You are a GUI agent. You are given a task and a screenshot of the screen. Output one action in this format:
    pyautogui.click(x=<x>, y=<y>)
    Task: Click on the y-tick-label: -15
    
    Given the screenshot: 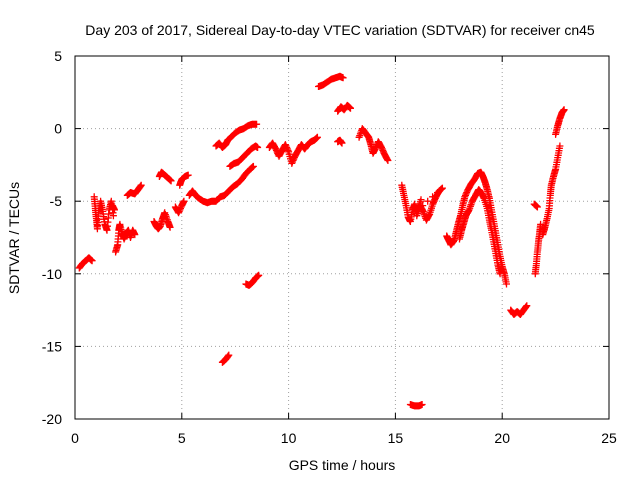 What is the action you would take?
    pyautogui.click(x=52, y=346)
    